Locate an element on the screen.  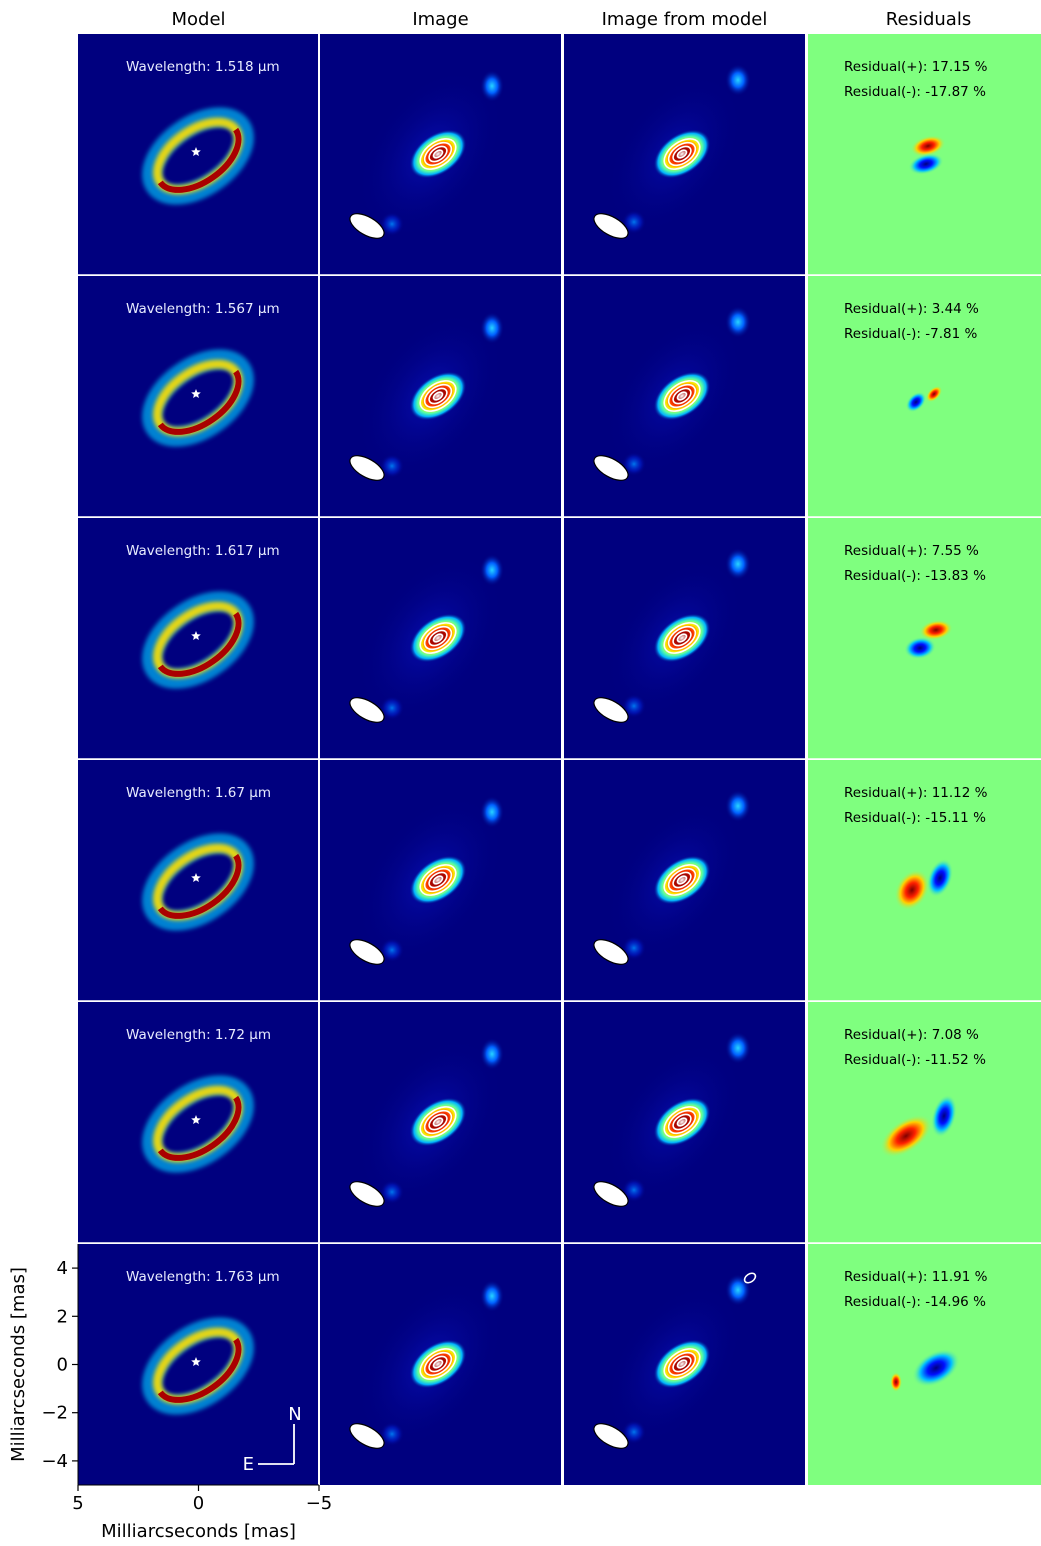
residual-negative-label: Residual(-): -17.87 % is located at coordinates (915, 92).